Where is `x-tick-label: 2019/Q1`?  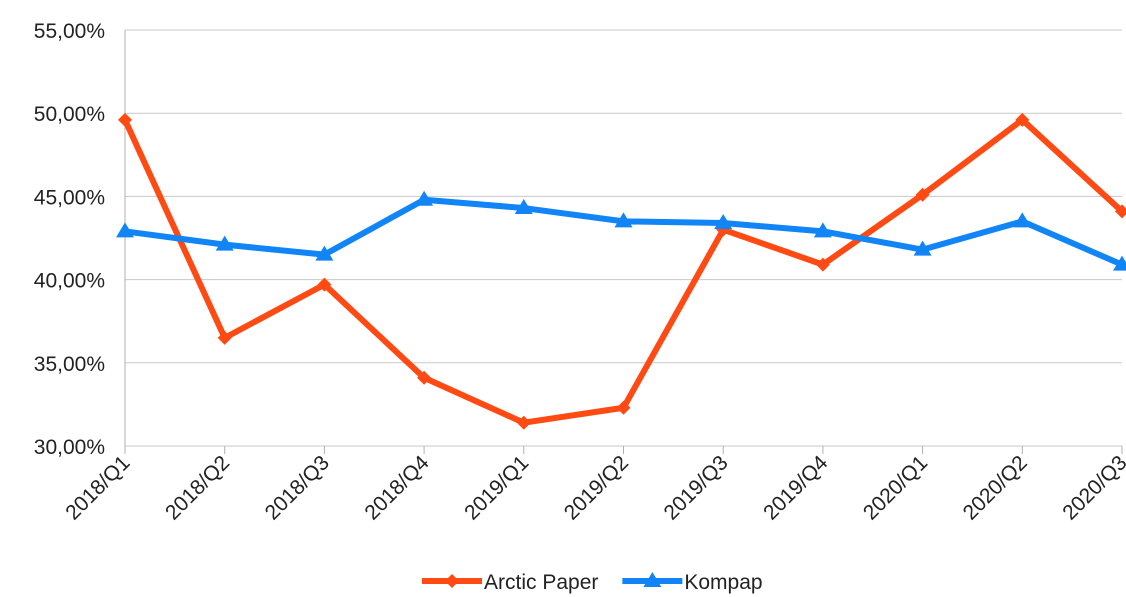 x-tick-label: 2019/Q1 is located at coordinates (496, 487).